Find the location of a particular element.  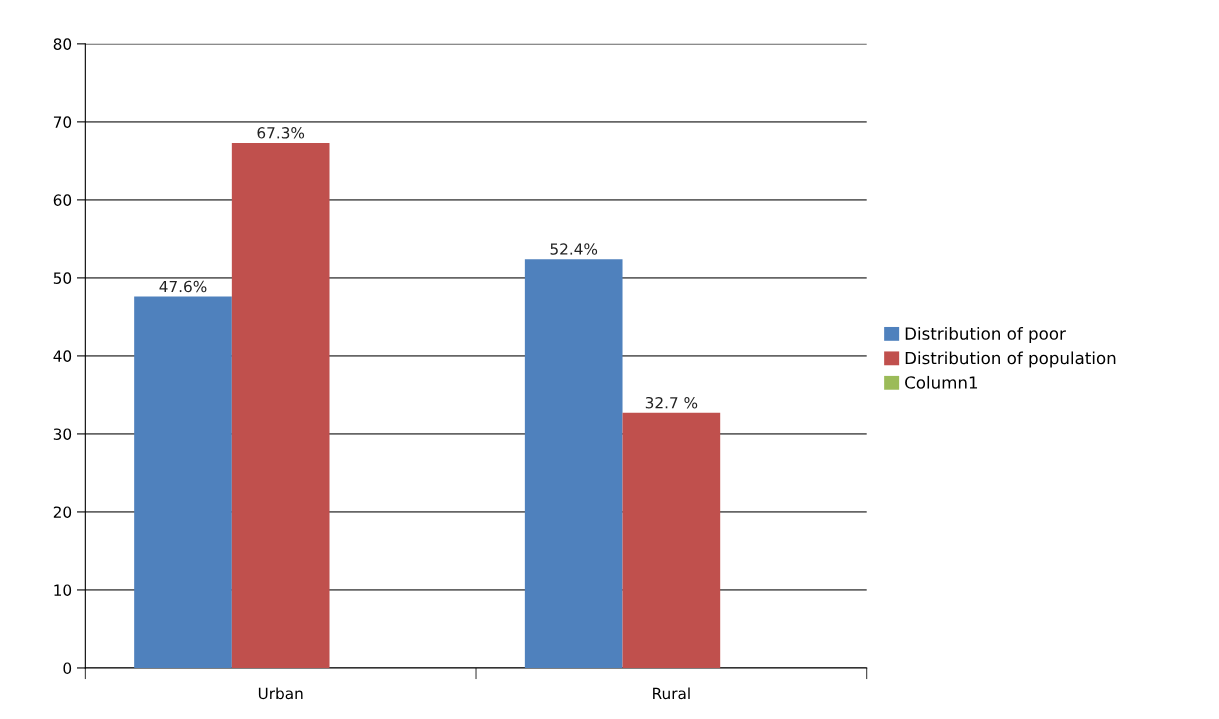

y-tick-label: 50 is located at coordinates (62, 278).